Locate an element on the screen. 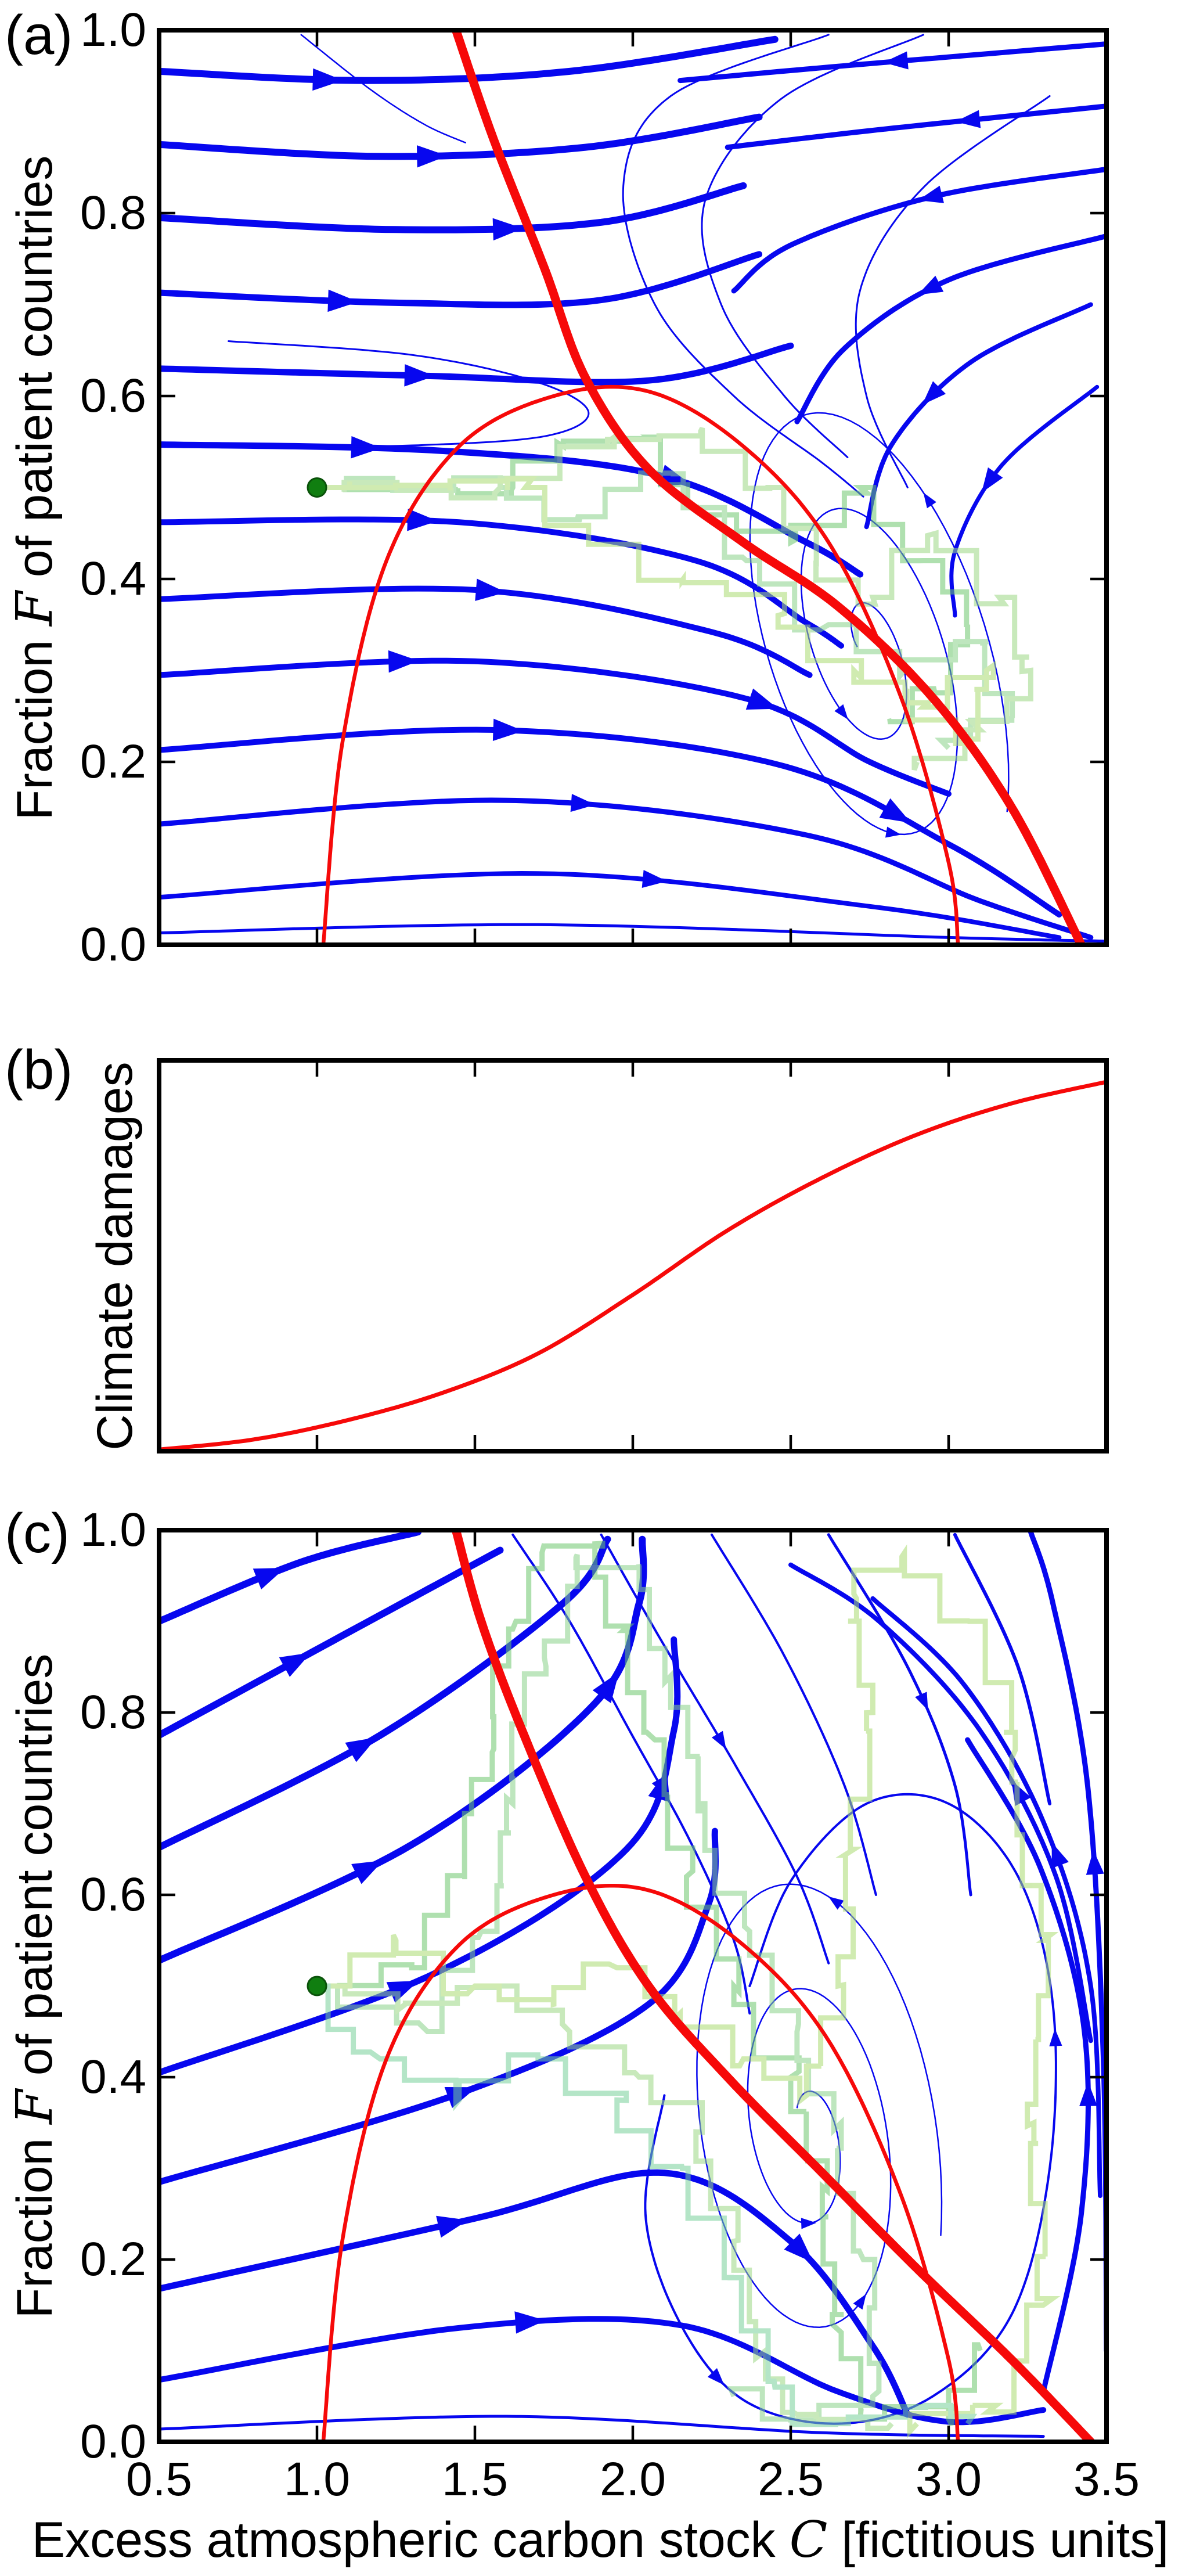 The image size is (1200, 2576). xtick-3.5: 3.5 is located at coordinates (1106, 2479).